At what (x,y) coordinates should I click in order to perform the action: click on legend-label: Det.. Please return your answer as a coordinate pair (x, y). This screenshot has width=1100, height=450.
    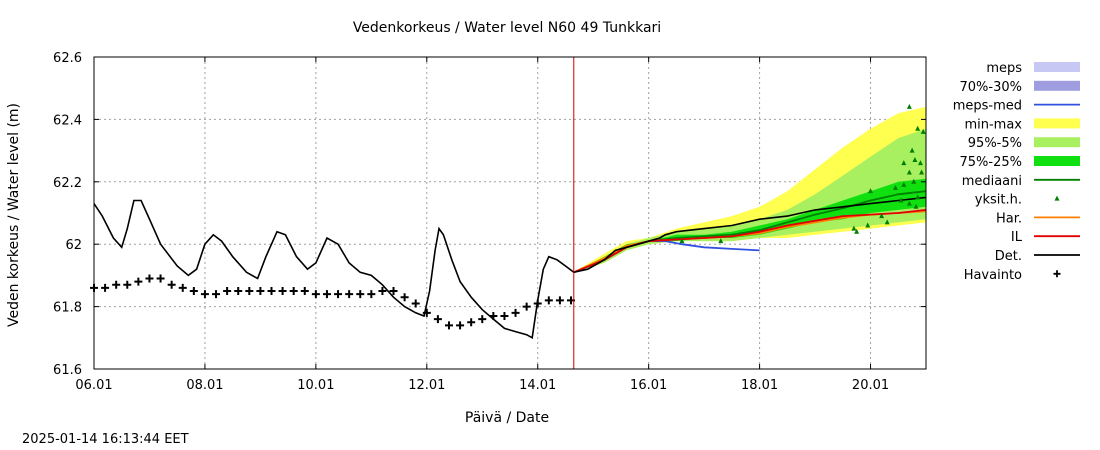
    Looking at the image, I should click on (1008, 256).